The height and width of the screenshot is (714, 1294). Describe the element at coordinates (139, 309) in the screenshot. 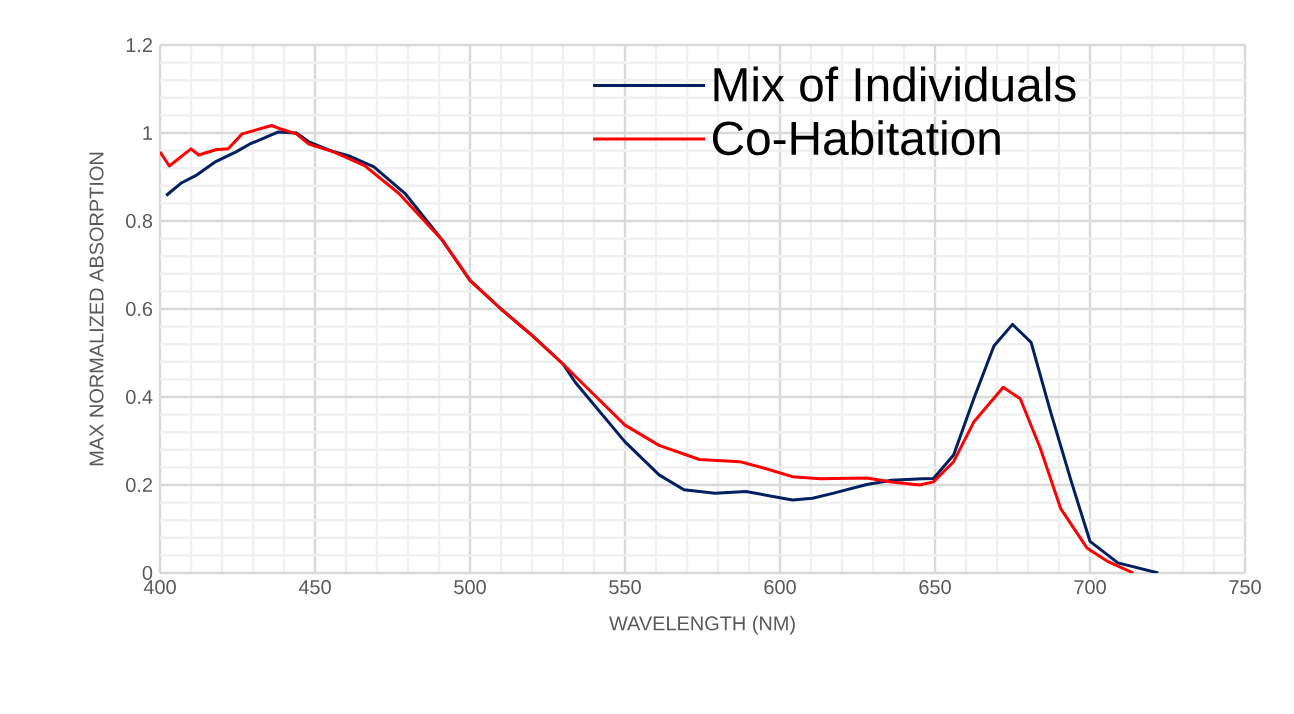

I see `y-tick-label: 0.6` at that location.